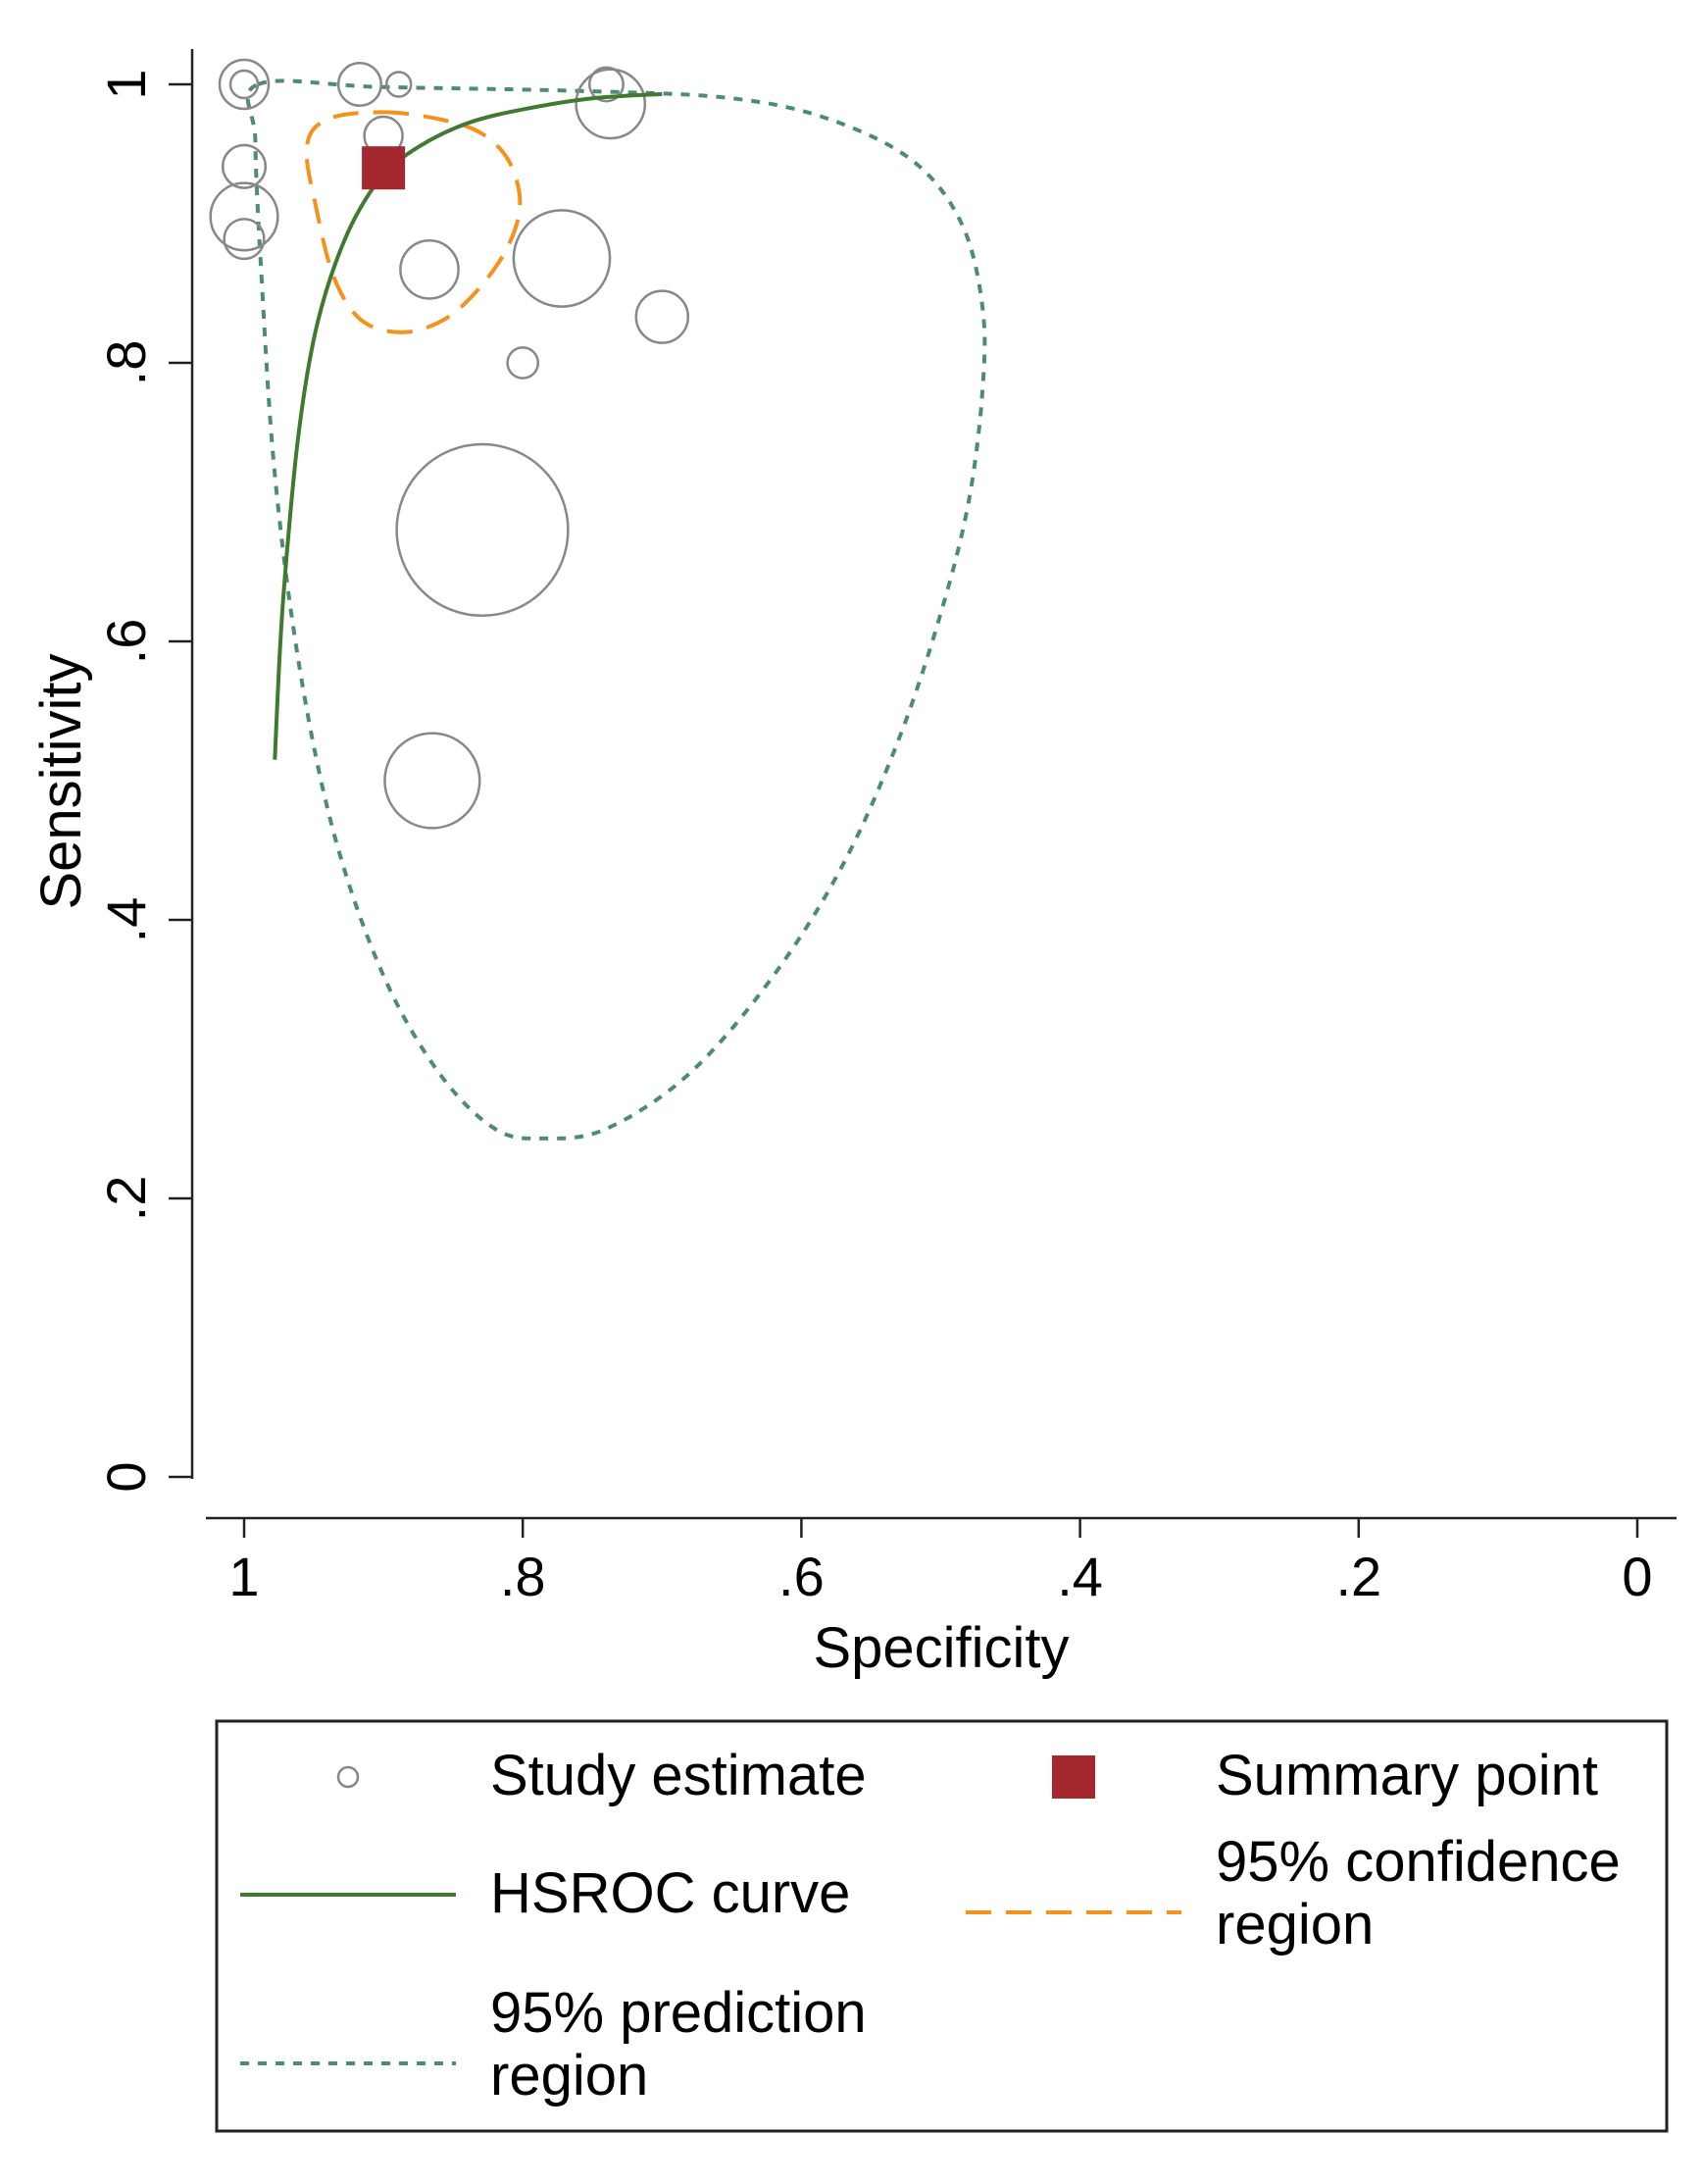 This screenshot has height=2184, width=1703. What do you see at coordinates (678, 2013) in the screenshot?
I see `legend-label: 95% prediction` at bounding box center [678, 2013].